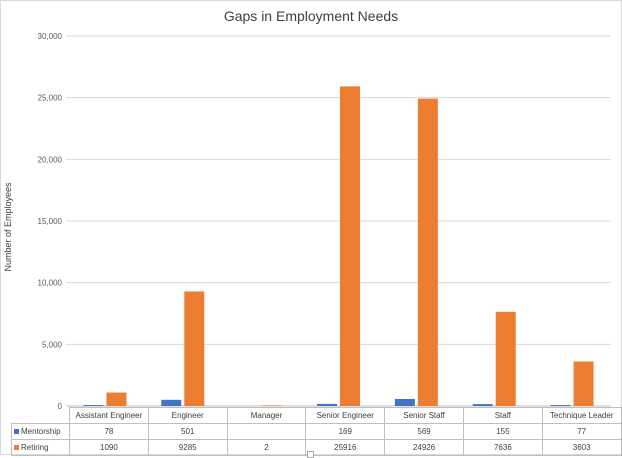 This screenshot has height=458, width=622. What do you see at coordinates (266, 431) in the screenshot?
I see `table-cell` at bounding box center [266, 431].